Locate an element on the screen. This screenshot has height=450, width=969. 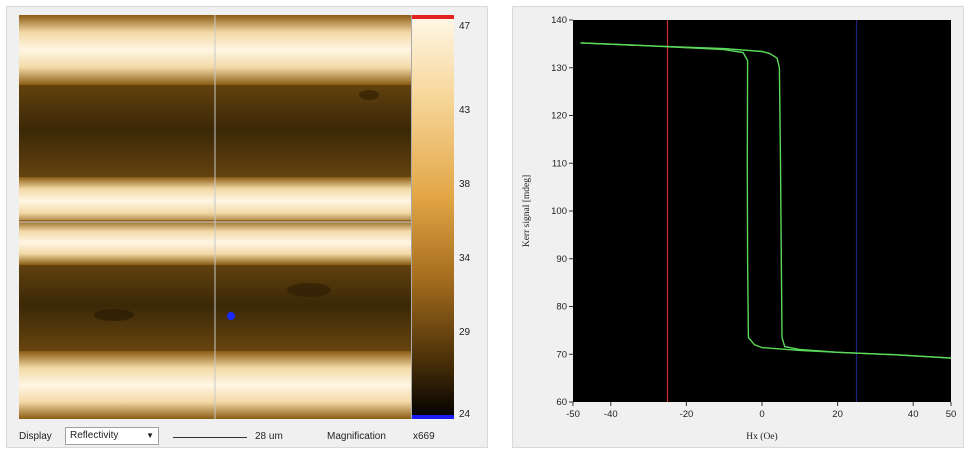
y-tick-label: 100 is located at coordinates (559, 211).